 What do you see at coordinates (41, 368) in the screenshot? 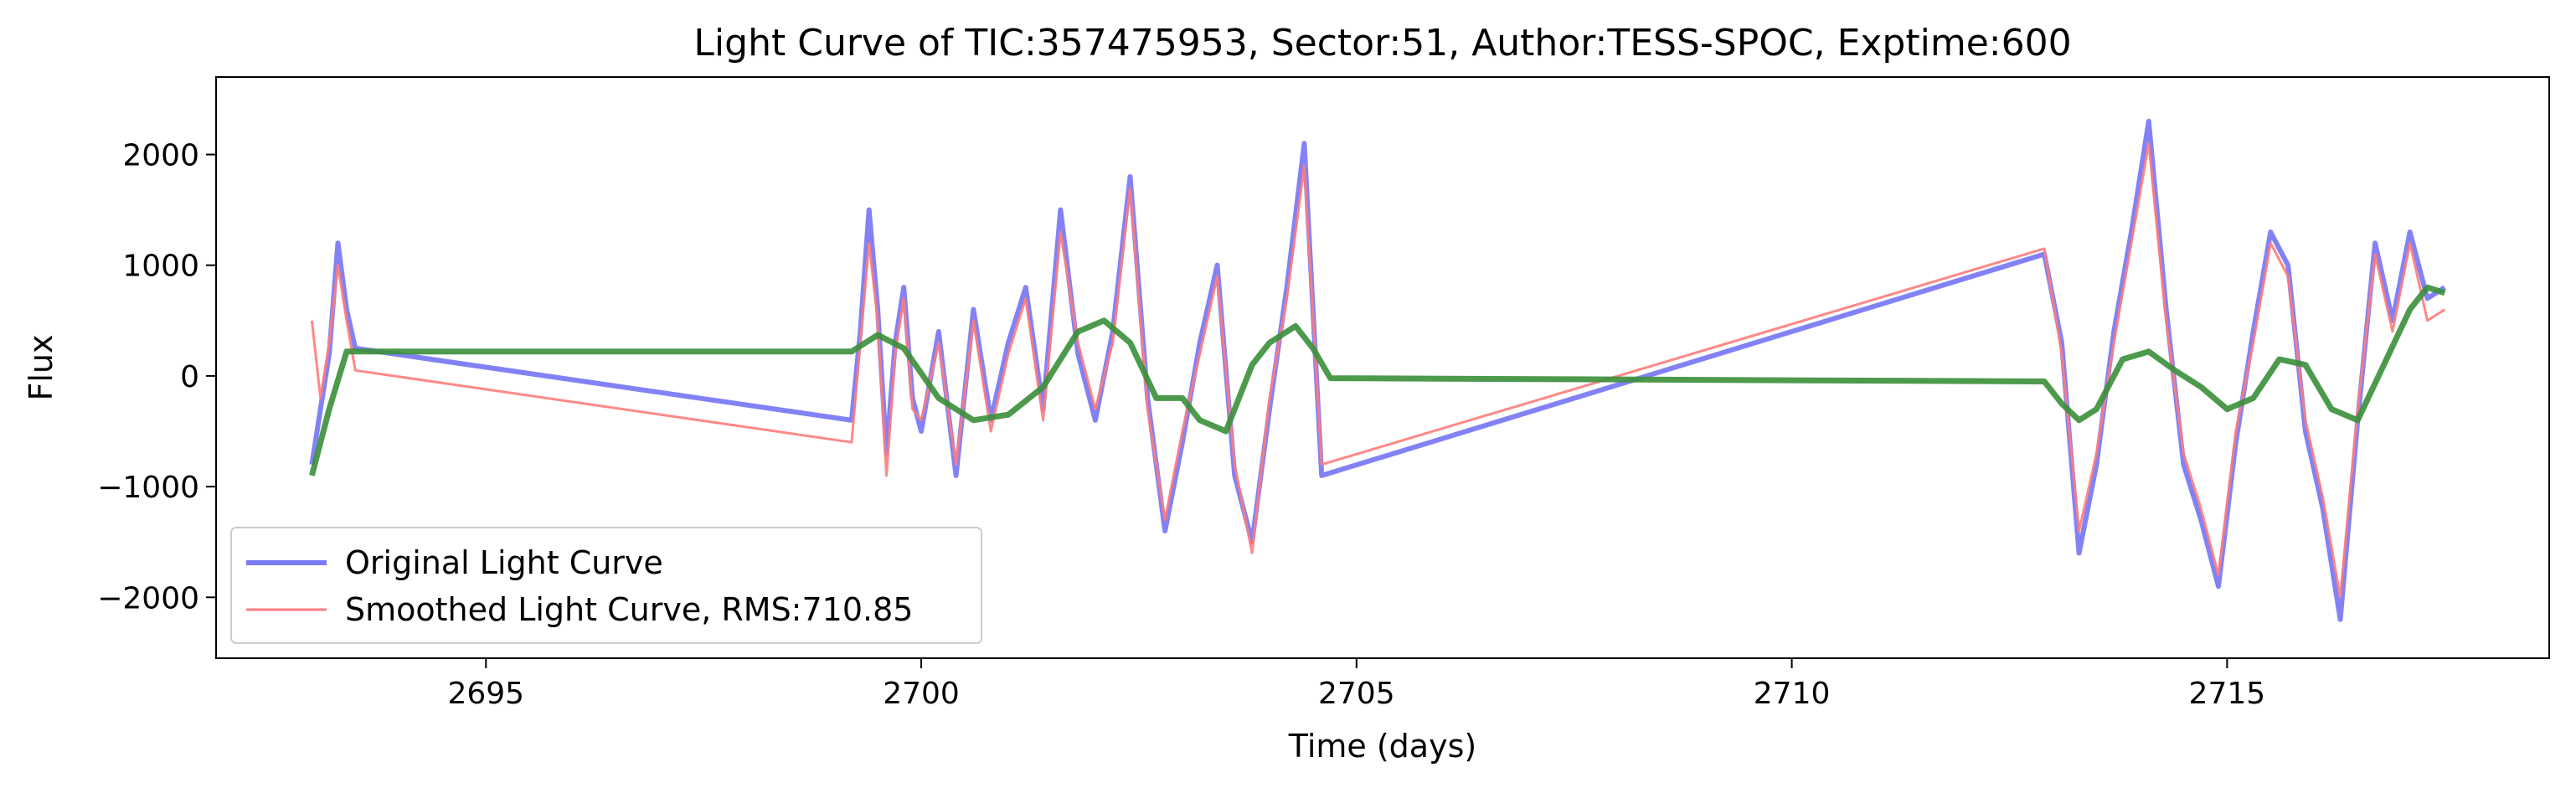
I see `y-axis-label: Flux` at bounding box center [41, 368].